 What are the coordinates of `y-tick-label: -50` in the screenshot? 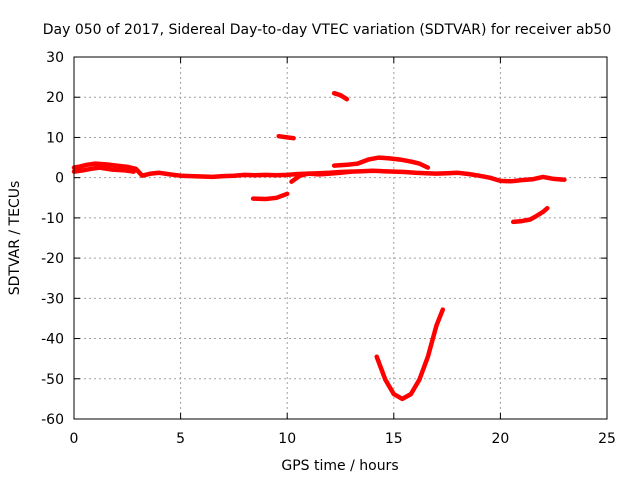 It's located at (52, 380).